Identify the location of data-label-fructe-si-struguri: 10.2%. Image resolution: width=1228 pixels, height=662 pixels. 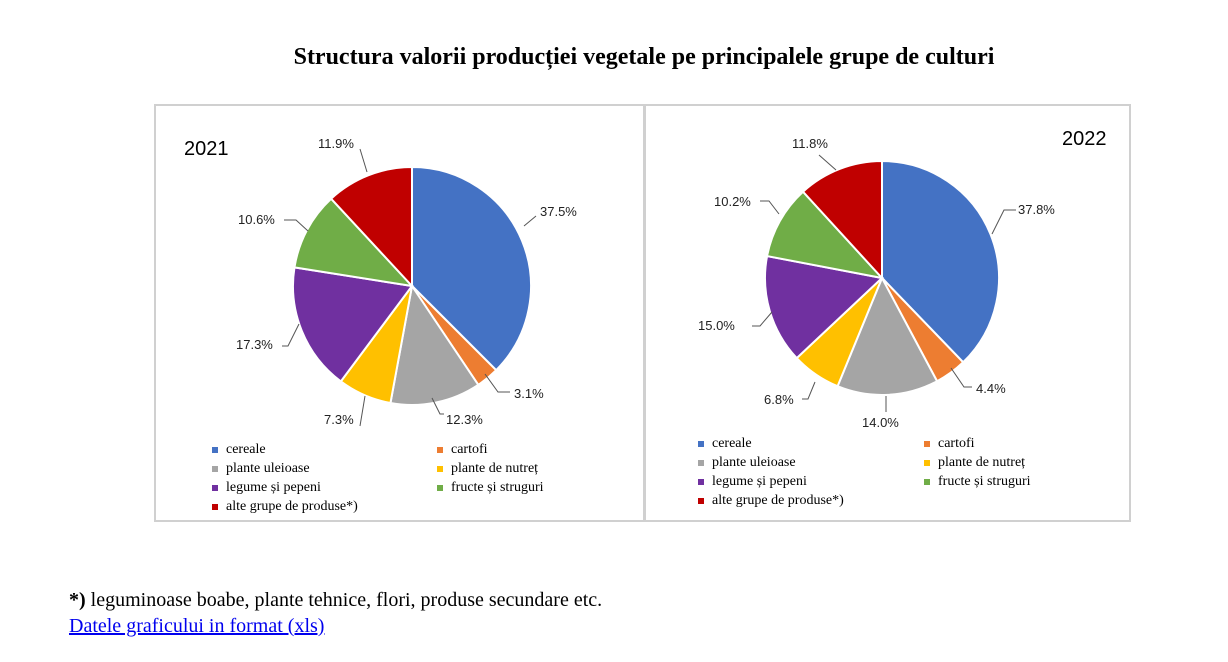
(732, 201).